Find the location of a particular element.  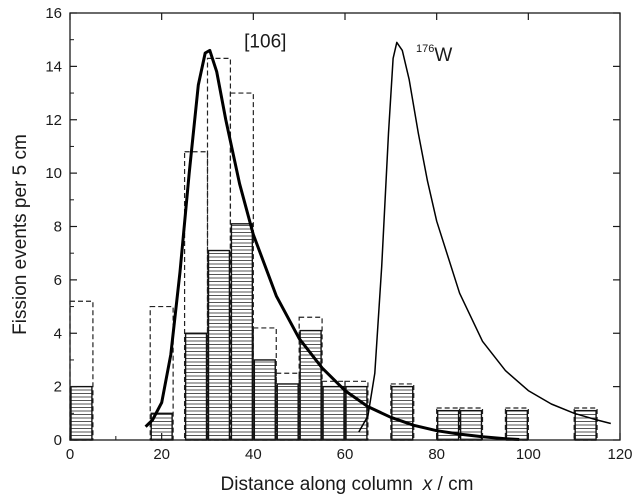

x-axis-title-text: Distance along column is located at coordinates (317, 484).